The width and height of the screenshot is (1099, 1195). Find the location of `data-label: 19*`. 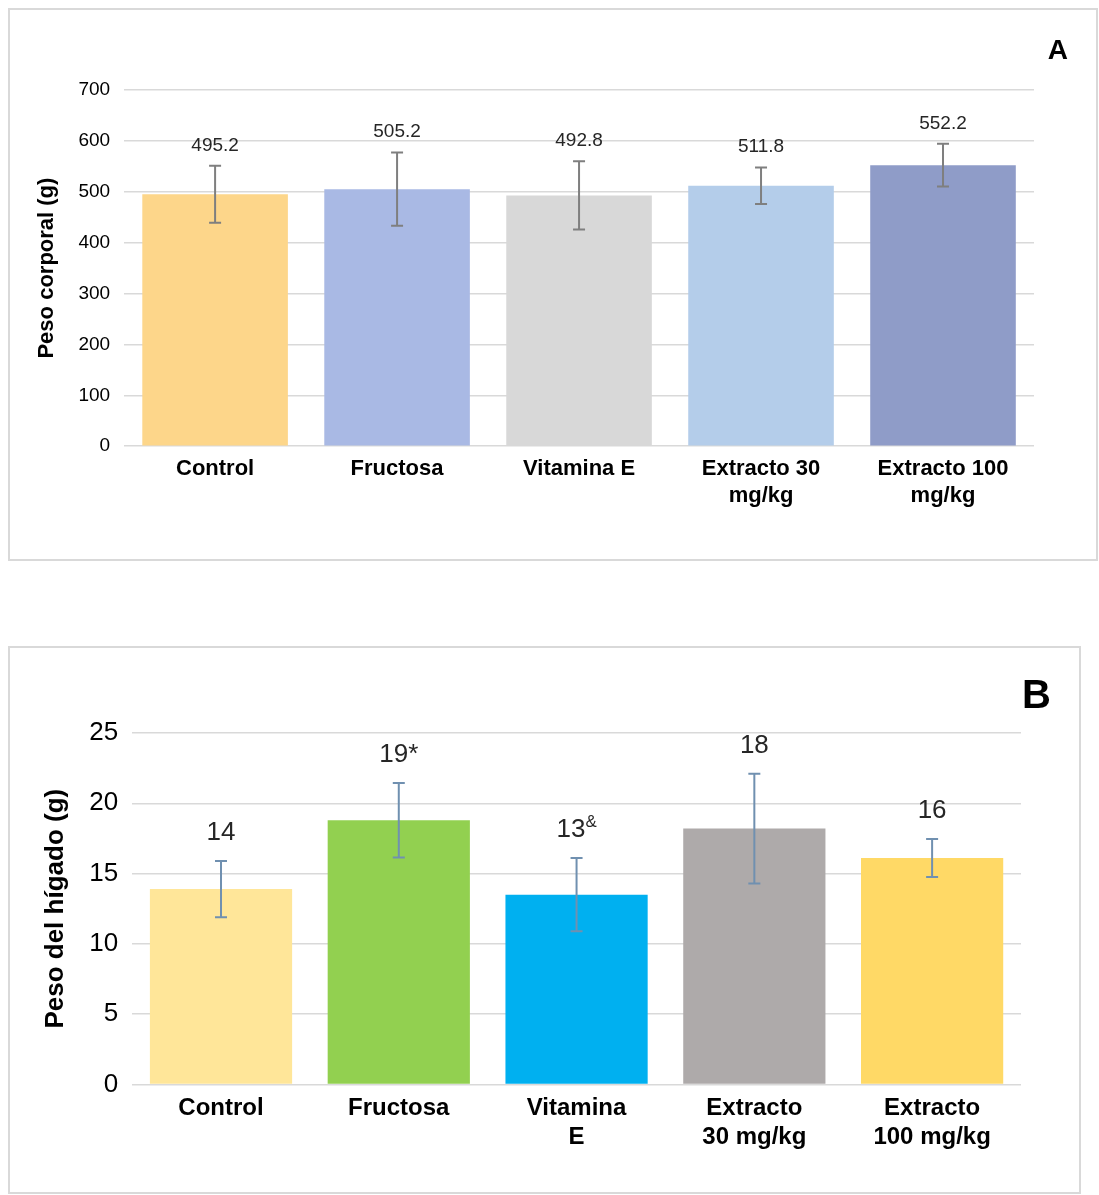

data-label: 19* is located at coordinates (399, 753).